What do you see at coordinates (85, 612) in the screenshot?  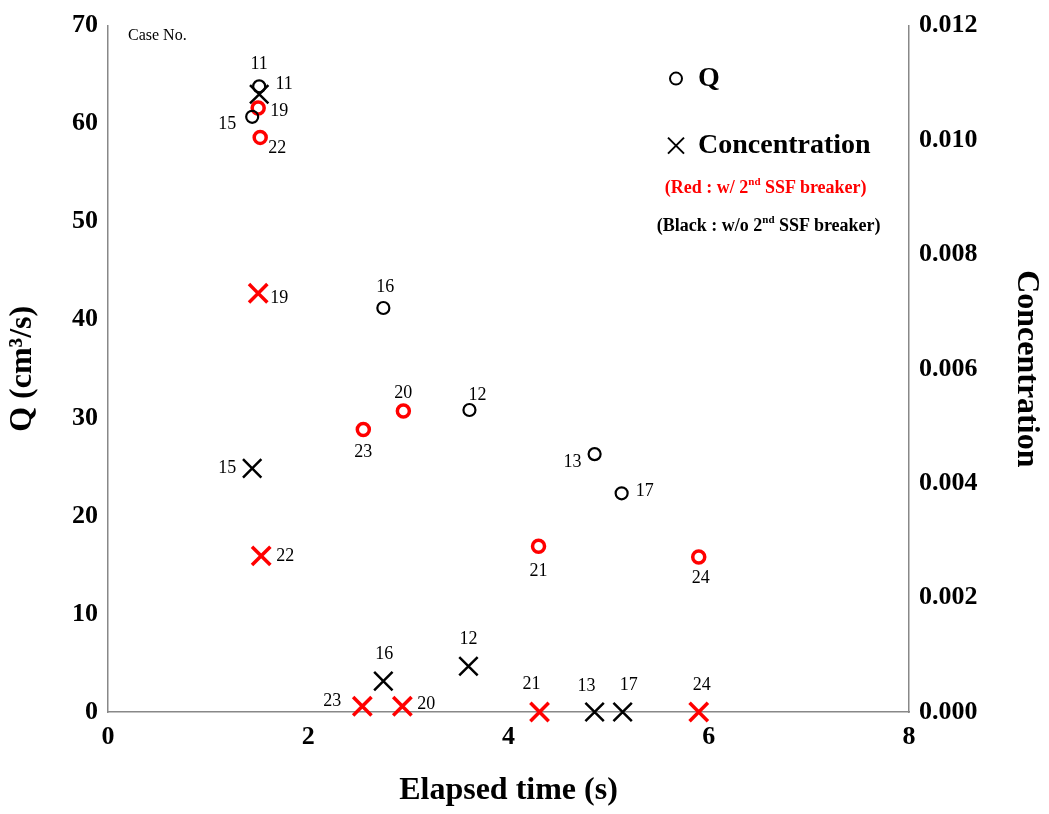 I see `y-tick-label: 10` at bounding box center [85, 612].